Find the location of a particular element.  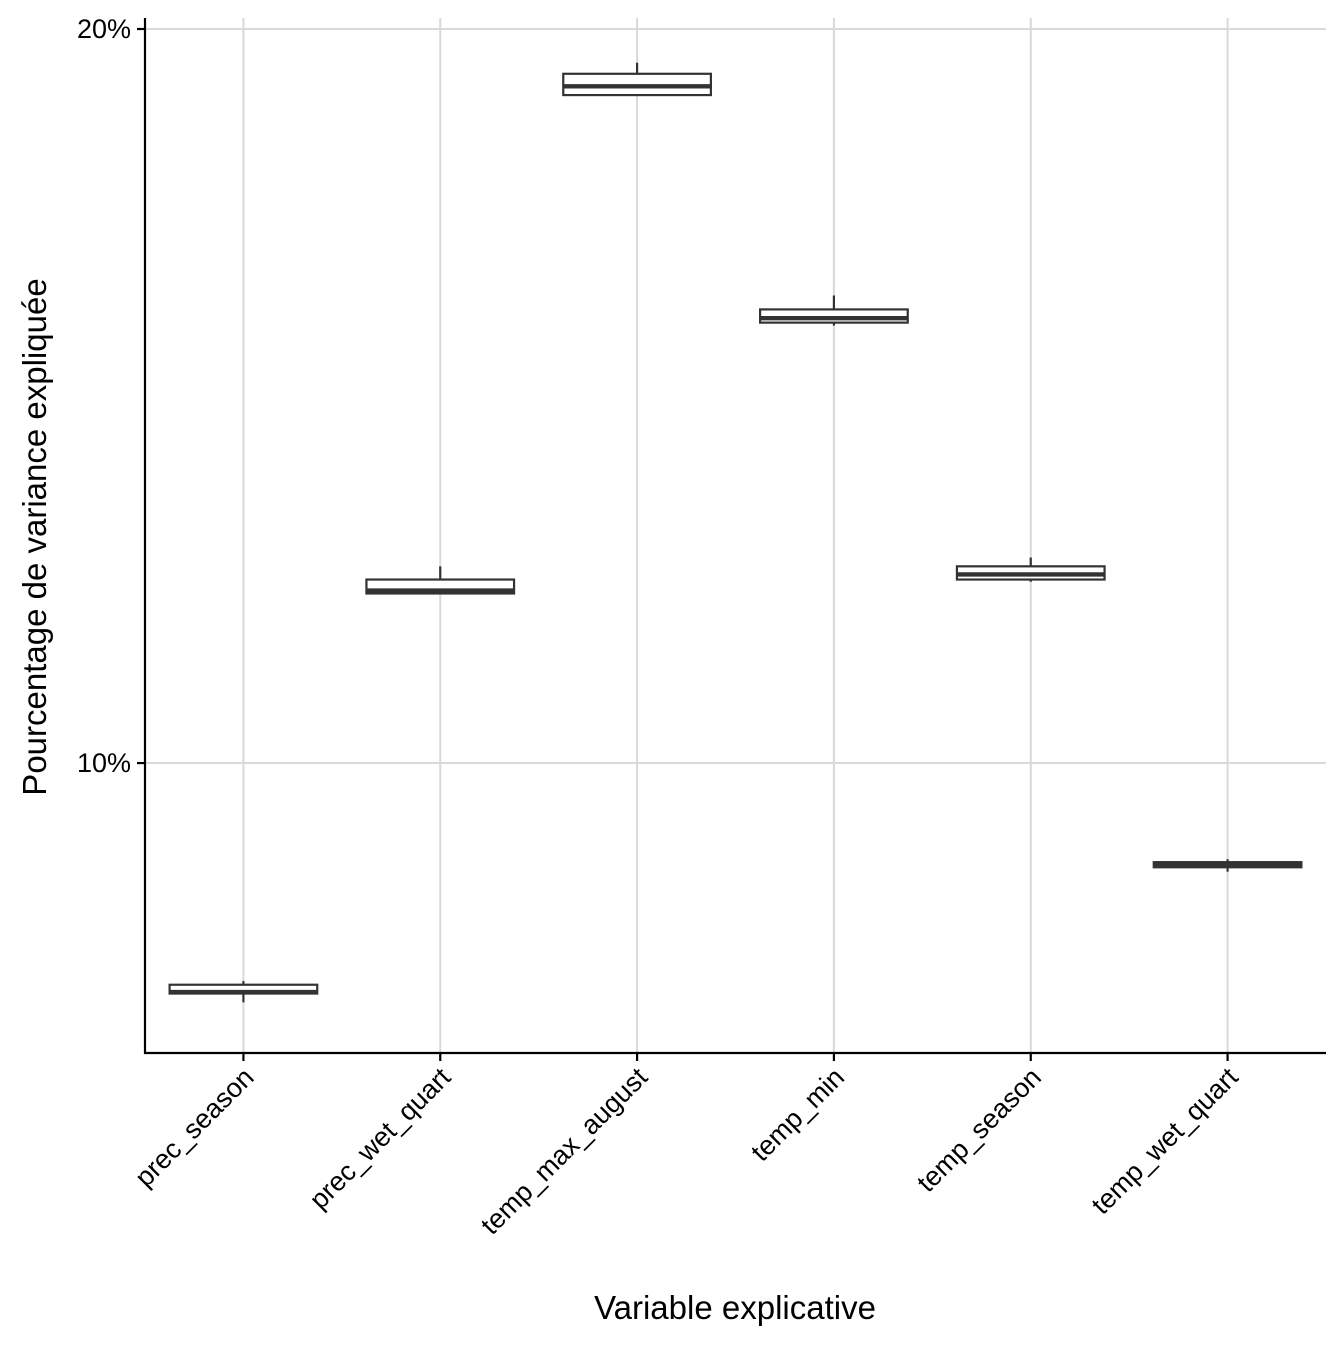

box-temp_max_august is located at coordinates (637, 79).